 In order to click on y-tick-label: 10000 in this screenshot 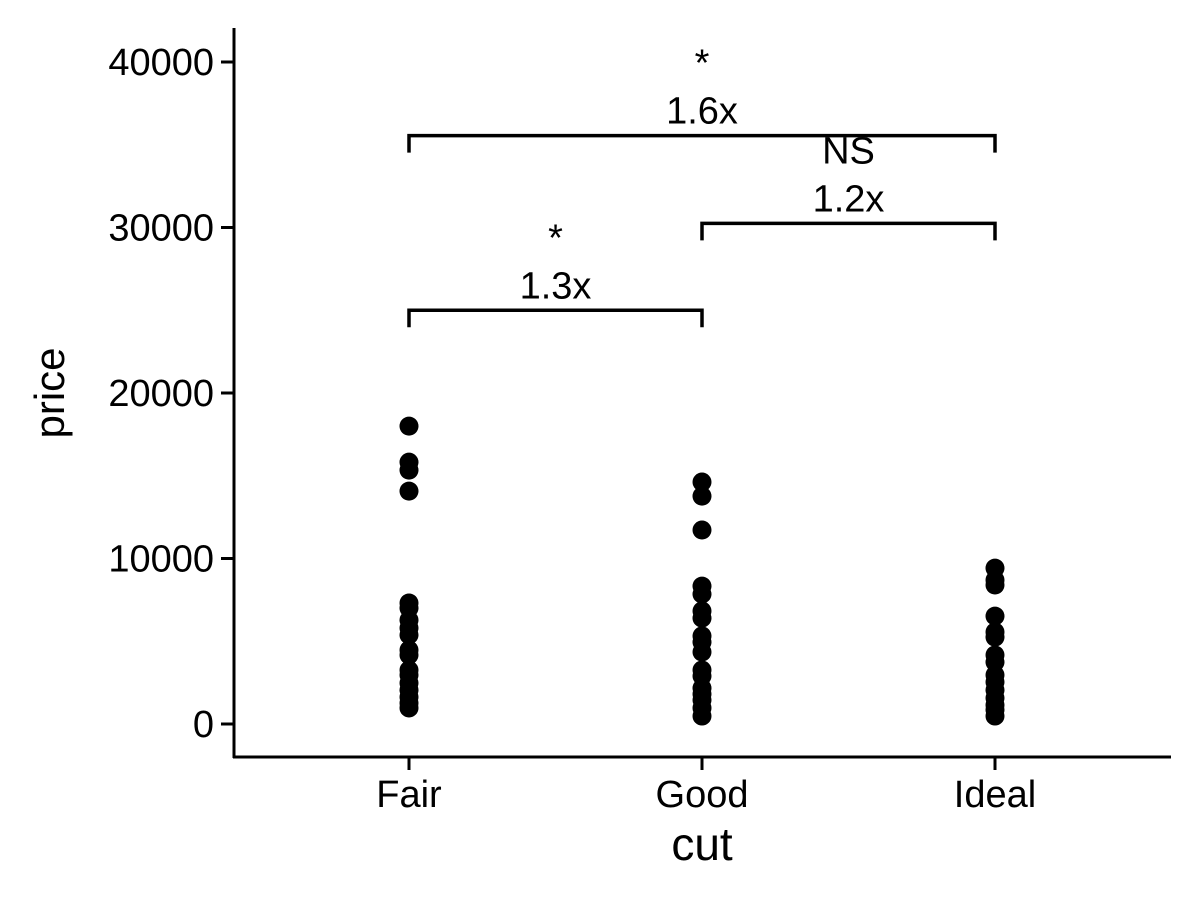, I will do `click(161, 560)`.